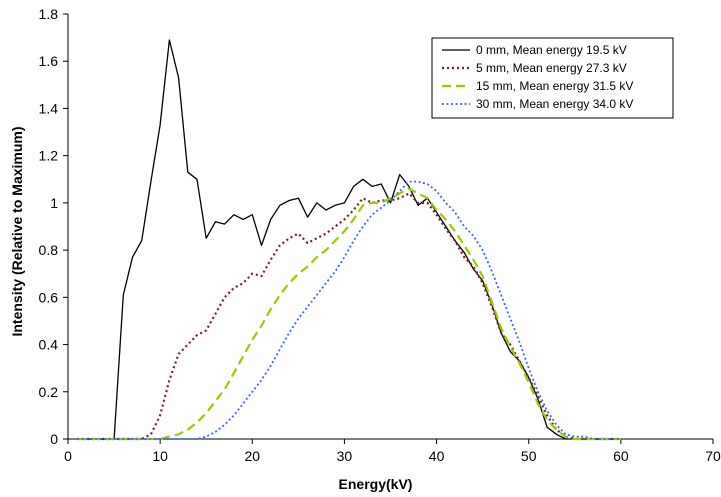 This screenshot has height=497, width=721. I want to click on x-tick-label: 30, so click(345, 456).